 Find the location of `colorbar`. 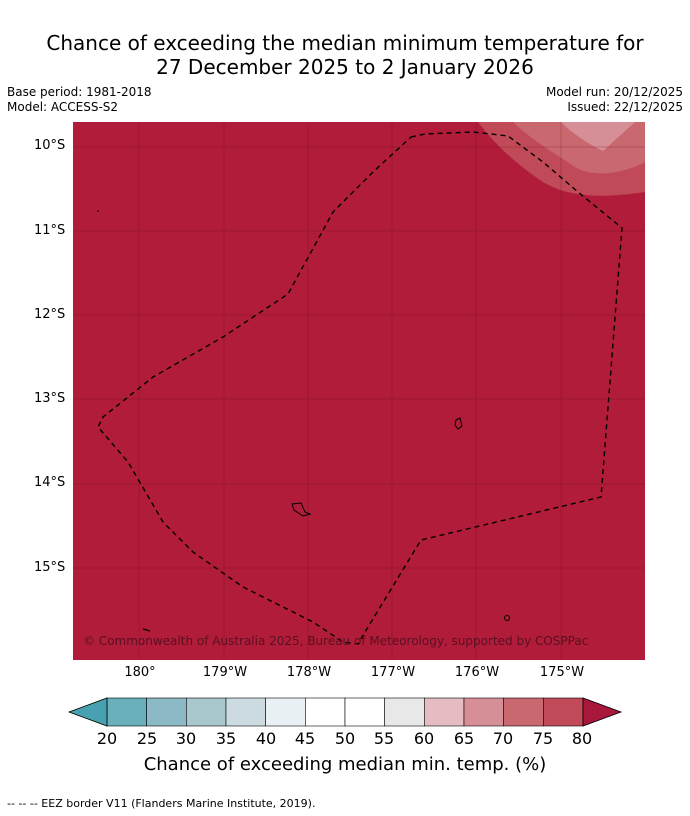

colorbar is located at coordinates (345, 712).